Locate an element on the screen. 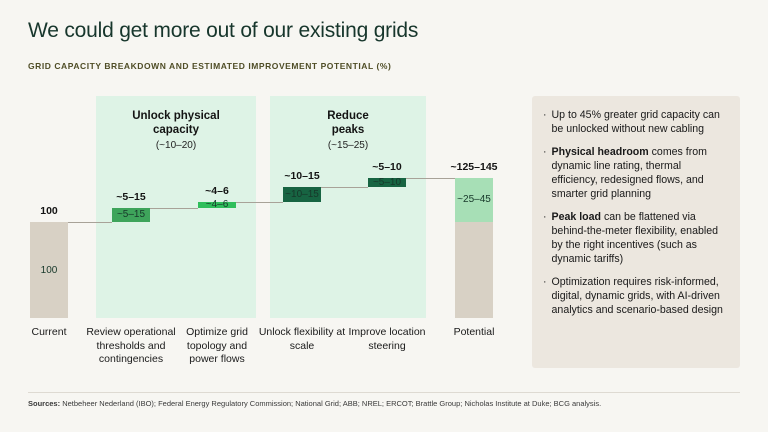  bar-value-label: ~10–15 is located at coordinates (302, 176).